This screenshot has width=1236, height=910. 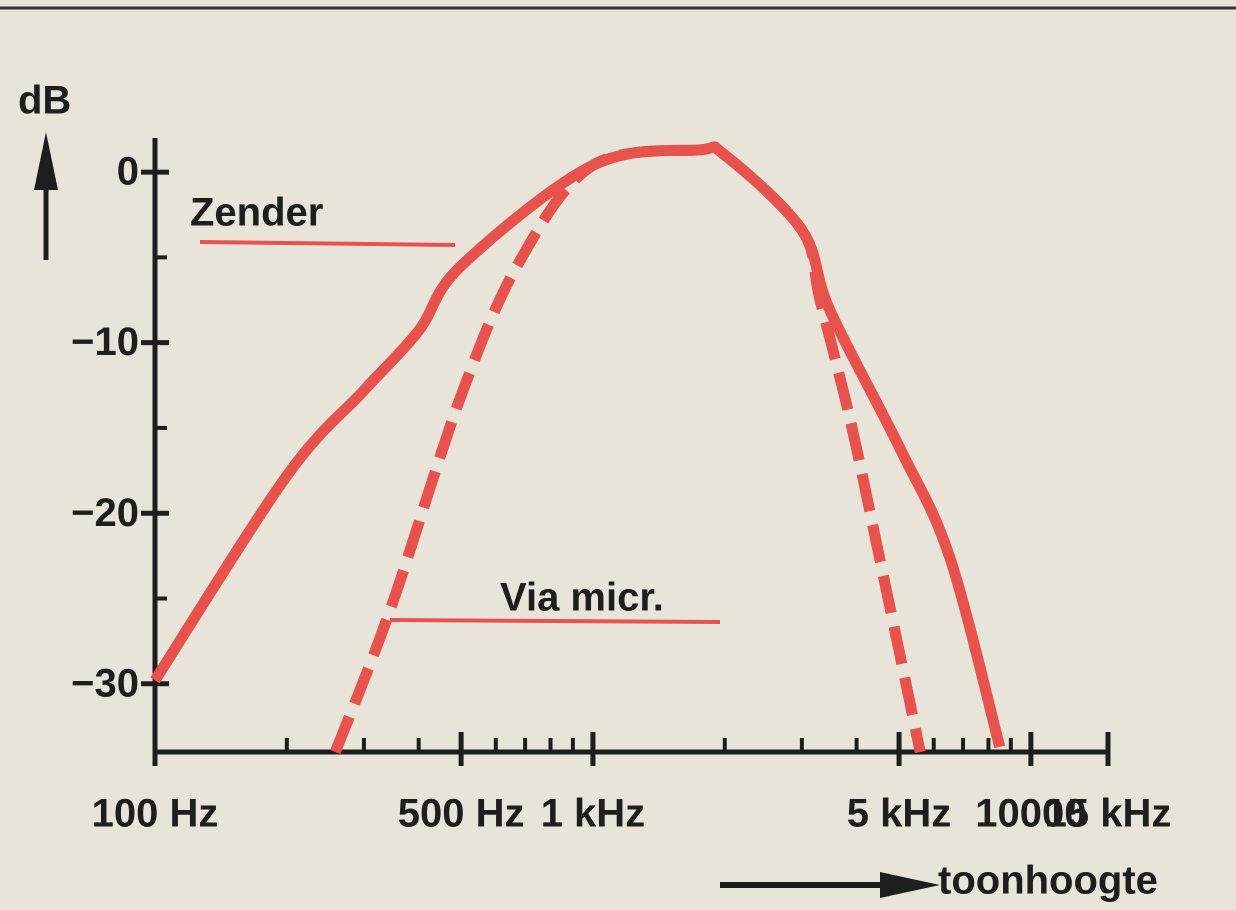 What do you see at coordinates (1030, 814) in the screenshot?
I see `x-tick-label: 10000` at bounding box center [1030, 814].